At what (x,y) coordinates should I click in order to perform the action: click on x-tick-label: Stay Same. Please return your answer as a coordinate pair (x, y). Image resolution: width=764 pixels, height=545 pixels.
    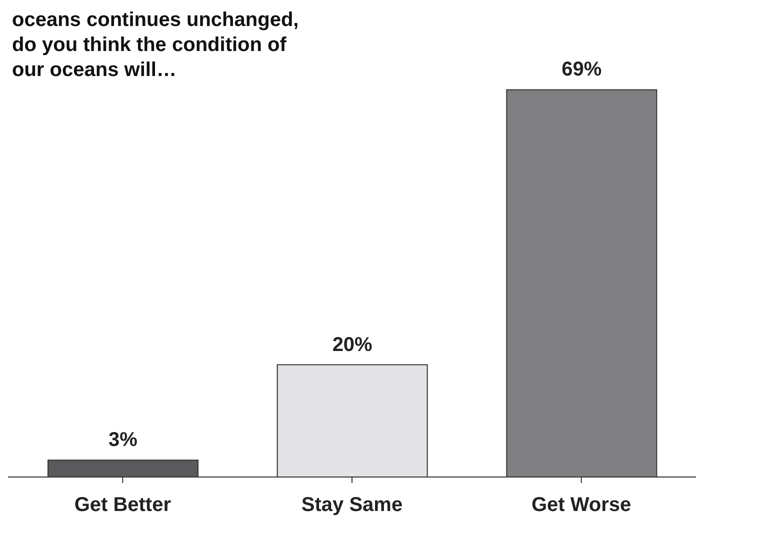
    Looking at the image, I should click on (352, 505).